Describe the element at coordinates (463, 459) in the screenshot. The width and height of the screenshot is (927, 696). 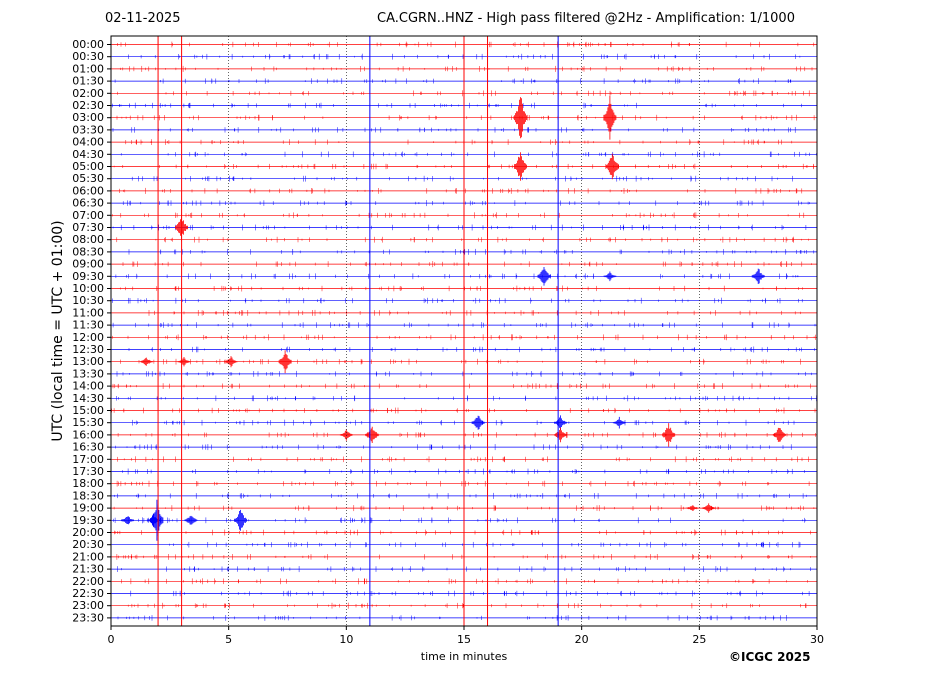
I see `noise-17:00` at that location.